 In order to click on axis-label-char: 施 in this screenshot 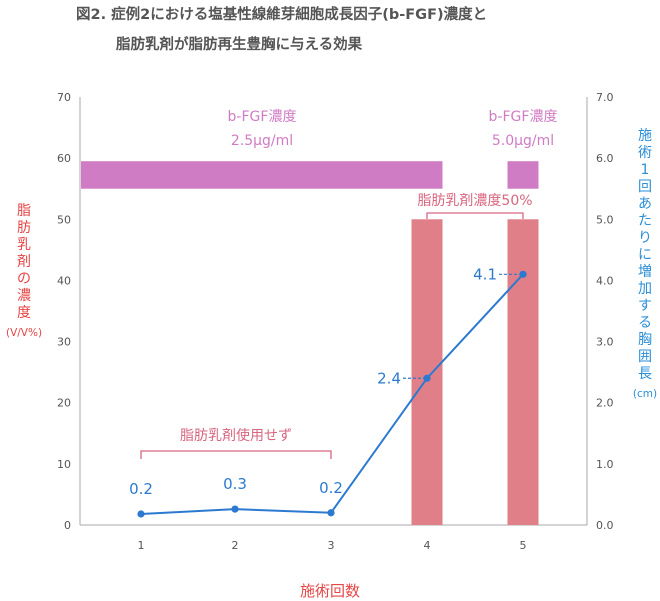, I will do `click(645, 136)`.